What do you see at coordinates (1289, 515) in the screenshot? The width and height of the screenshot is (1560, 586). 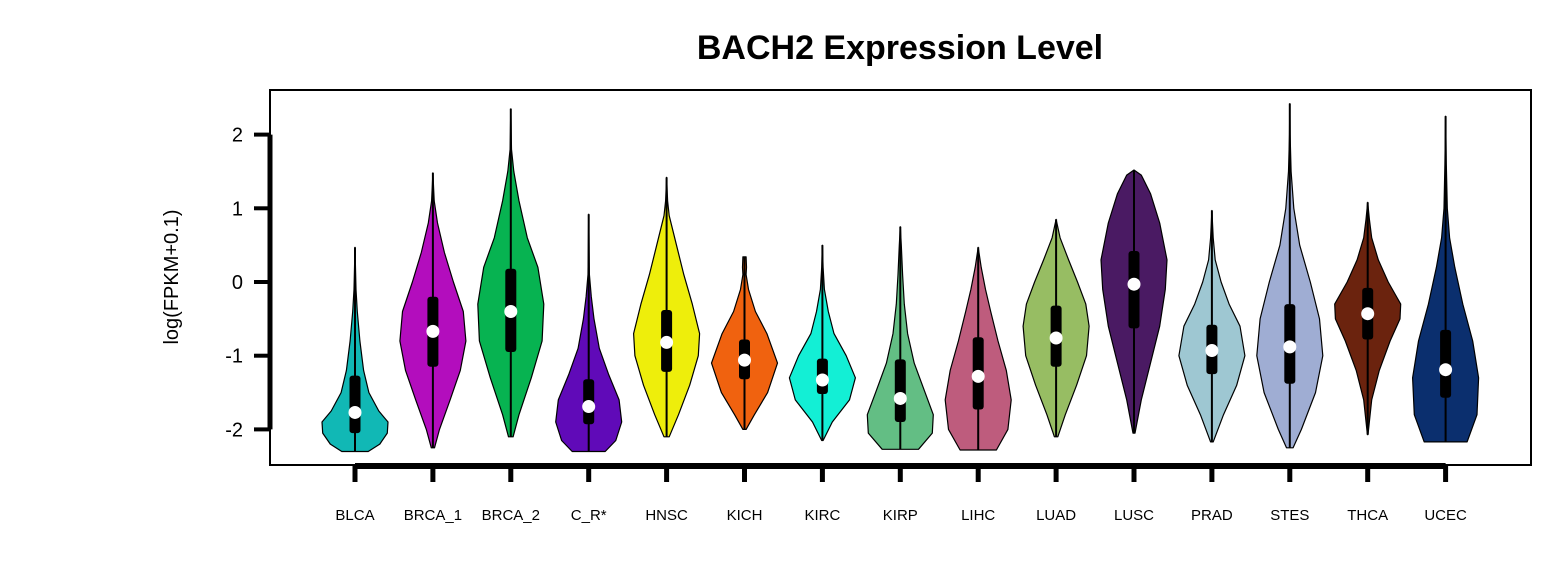 I see `x-tick-label: STES` at bounding box center [1289, 515].